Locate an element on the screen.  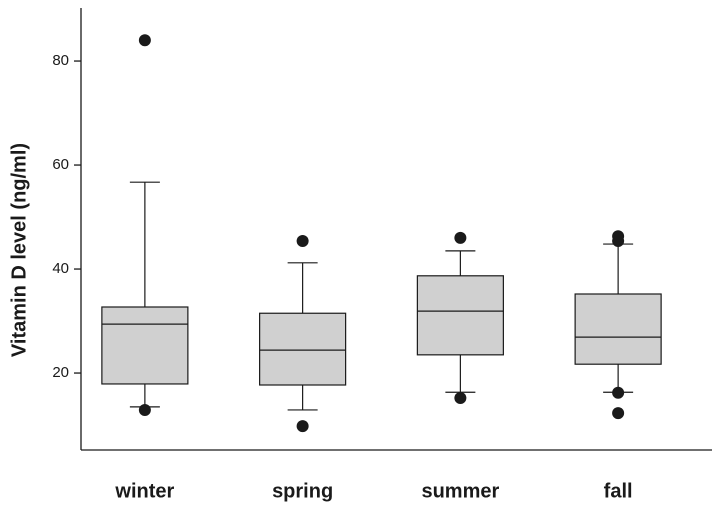
y-tick-label: 80 is located at coordinates (60, 60).